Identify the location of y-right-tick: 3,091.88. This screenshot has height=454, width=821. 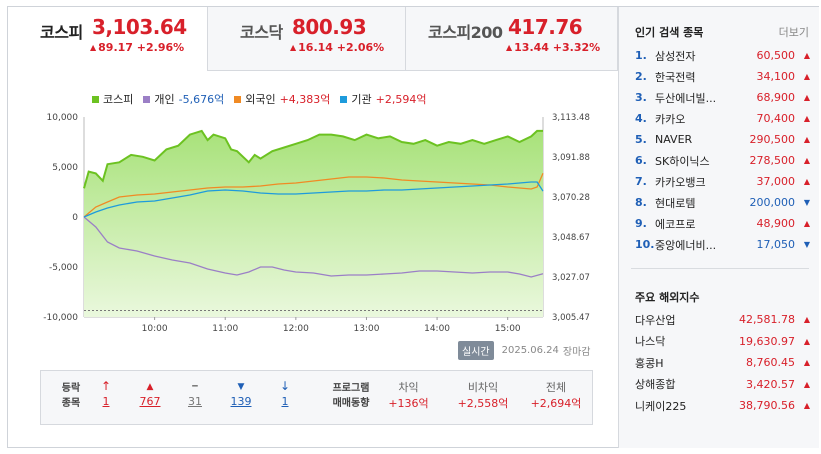
(571, 158).